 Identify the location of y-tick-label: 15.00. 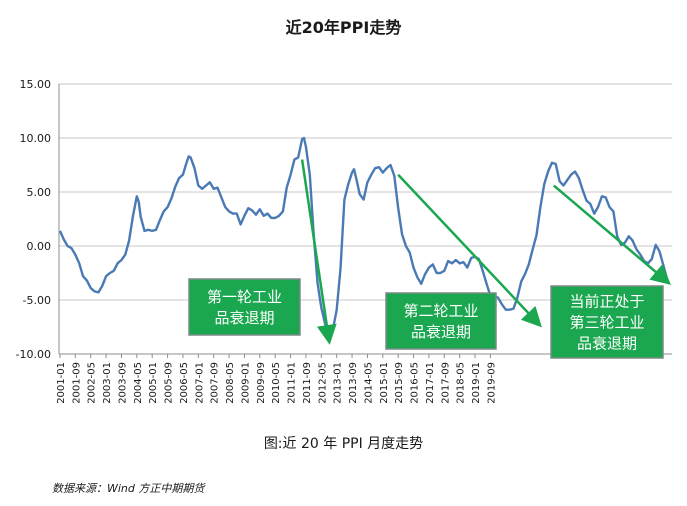
(36, 84).